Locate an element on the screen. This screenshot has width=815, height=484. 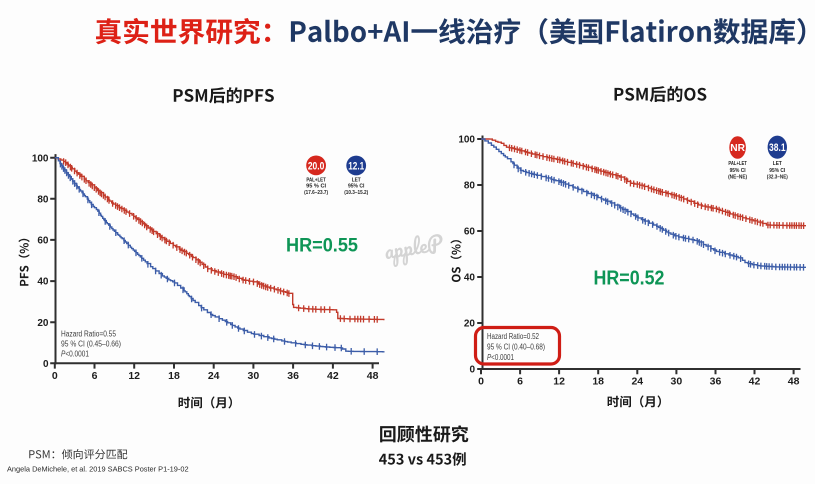
svg-text: 95 % CI (0.45–0.66) is located at coordinates (91, 344).